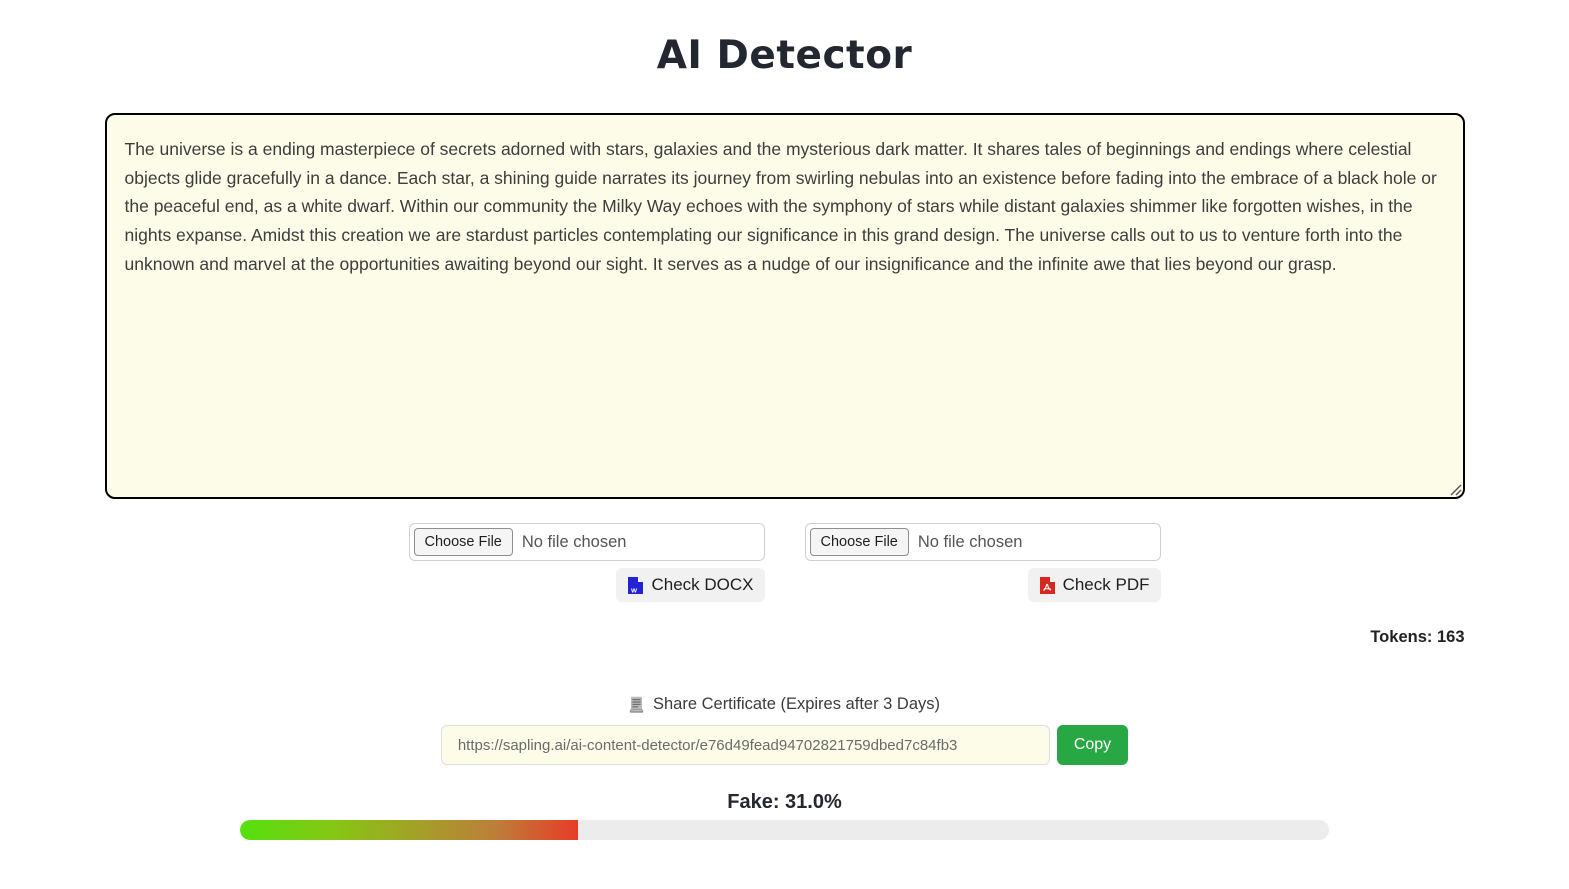 The height and width of the screenshot is (889, 1569). I want to click on gauge-fill, so click(409, 830).